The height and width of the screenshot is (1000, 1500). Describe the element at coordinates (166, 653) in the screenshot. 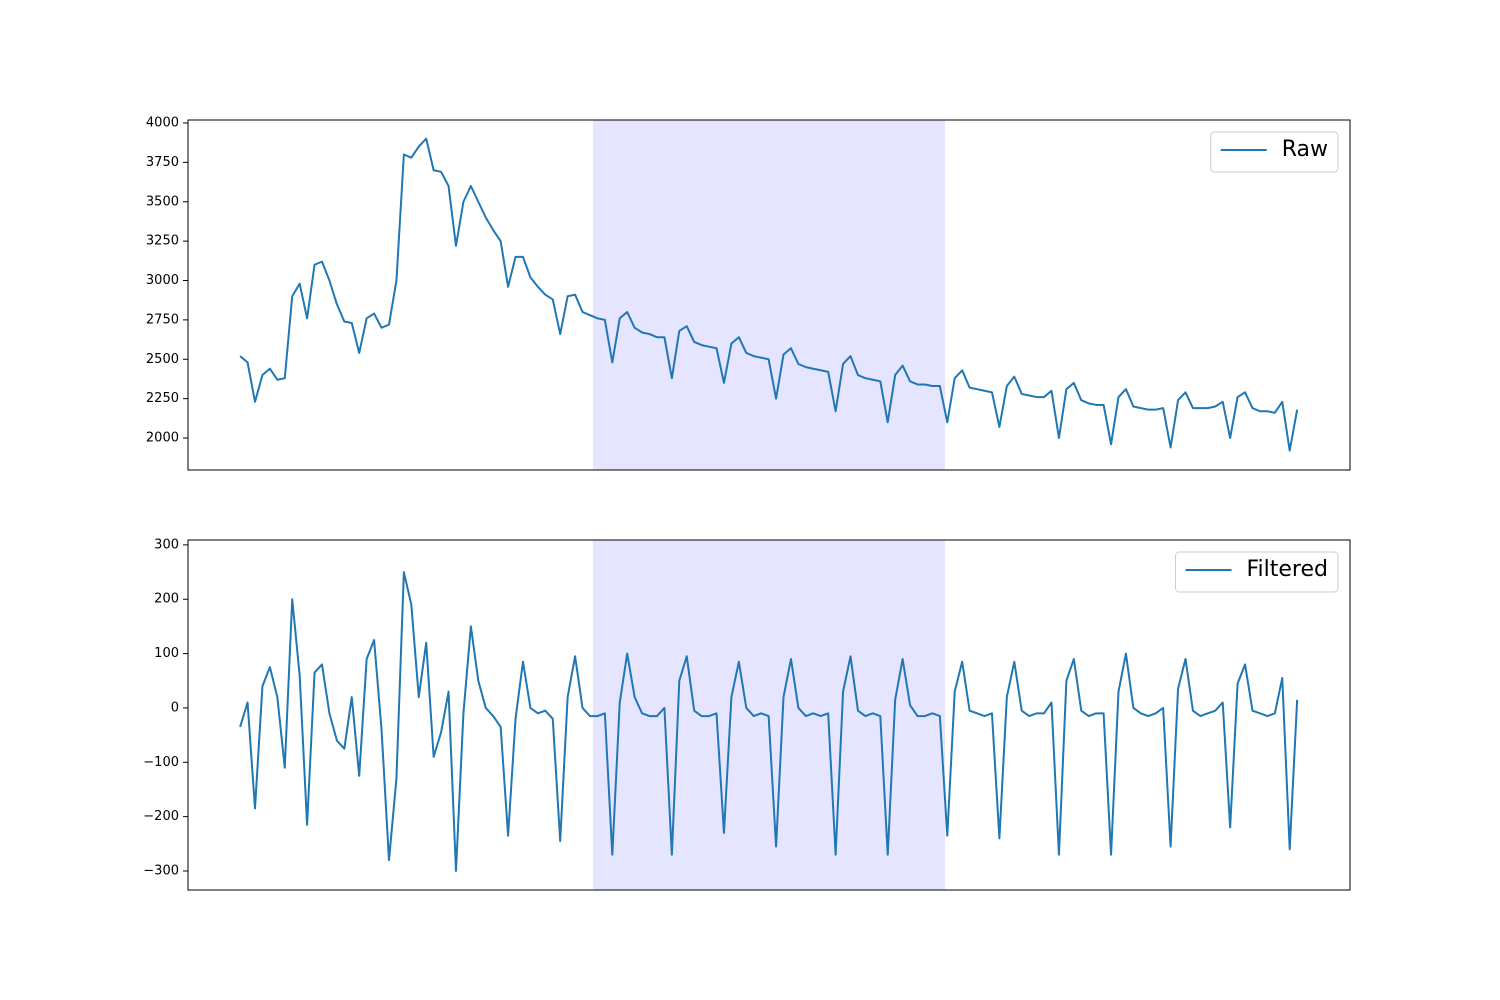

I see `y-tick-label: 100` at that location.